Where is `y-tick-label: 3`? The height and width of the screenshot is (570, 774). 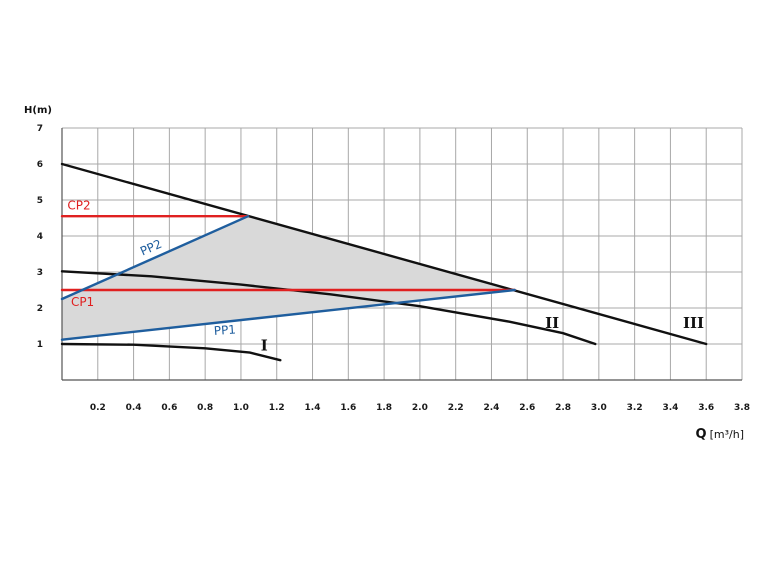 y-tick-label: 3 is located at coordinates (40, 273).